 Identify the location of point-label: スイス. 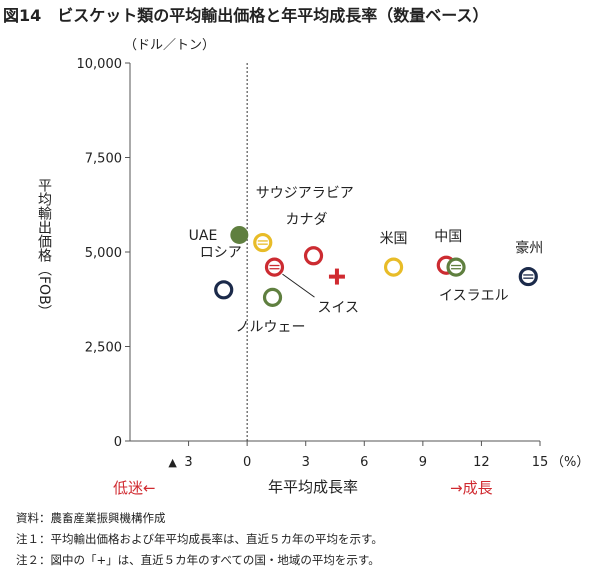
(338, 308).